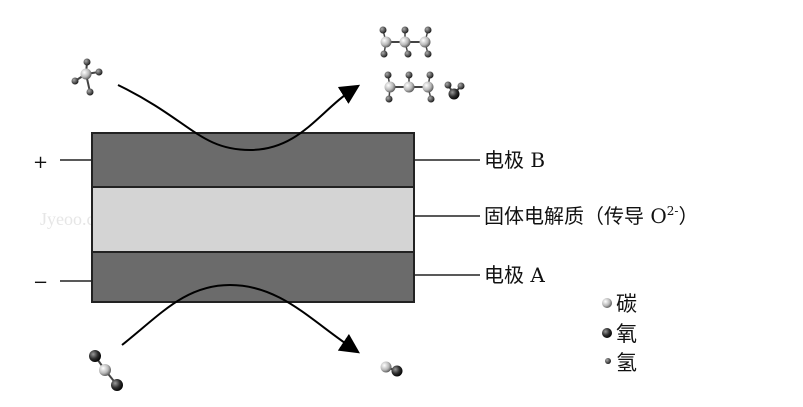  I want to click on electrode-a-layer, so click(253, 277).